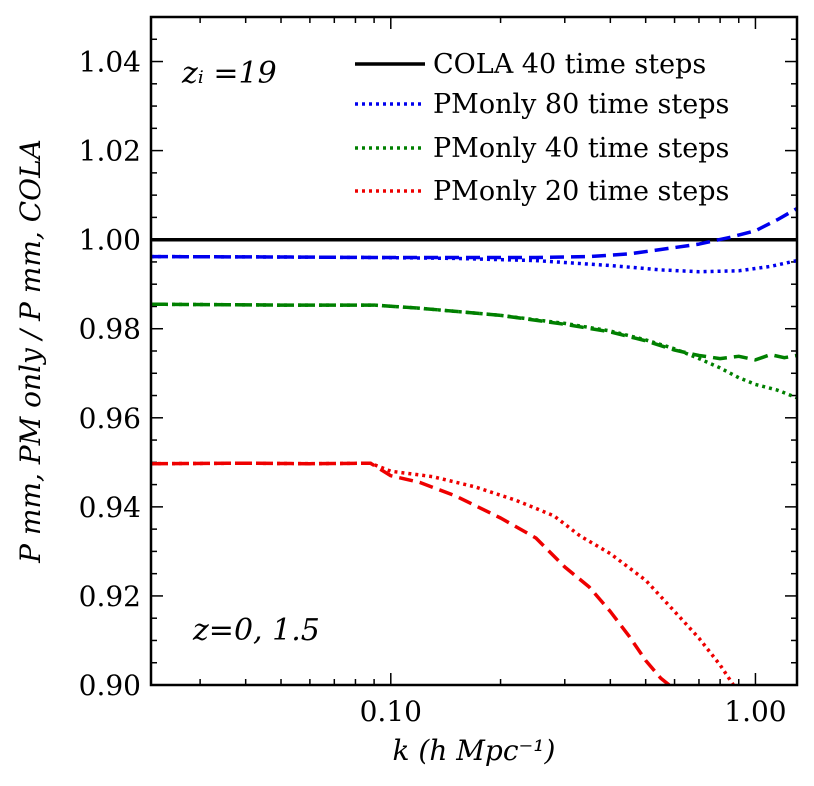 The height and width of the screenshot is (786, 814). I want to click on y-tick-label: 0.98, so click(110, 329).